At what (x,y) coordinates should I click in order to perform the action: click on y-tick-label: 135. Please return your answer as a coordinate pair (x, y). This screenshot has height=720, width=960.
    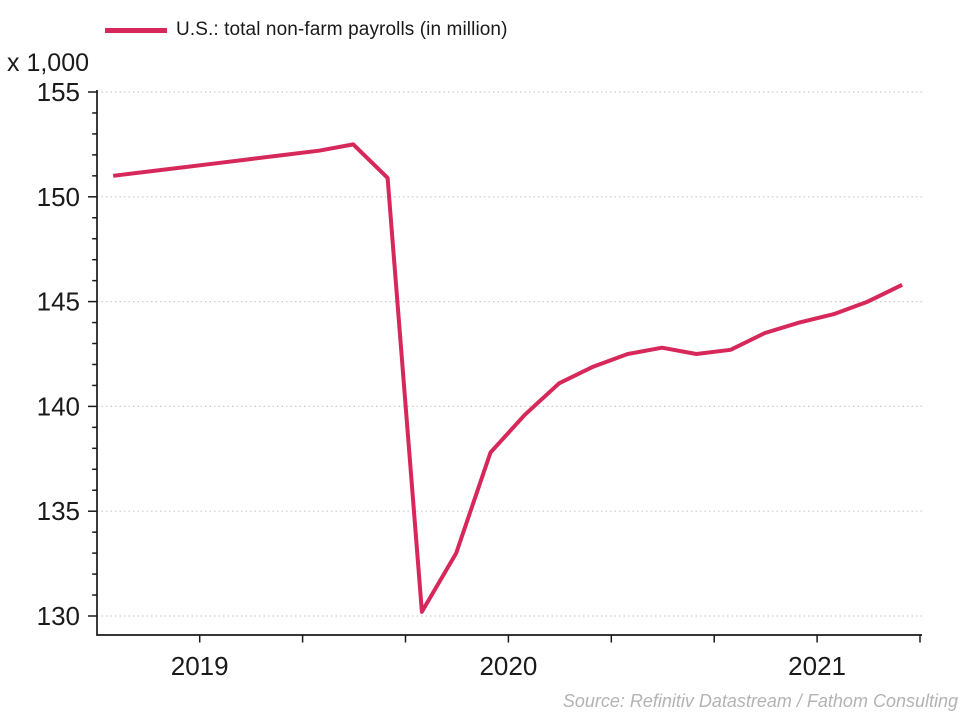
    Looking at the image, I should click on (58, 511).